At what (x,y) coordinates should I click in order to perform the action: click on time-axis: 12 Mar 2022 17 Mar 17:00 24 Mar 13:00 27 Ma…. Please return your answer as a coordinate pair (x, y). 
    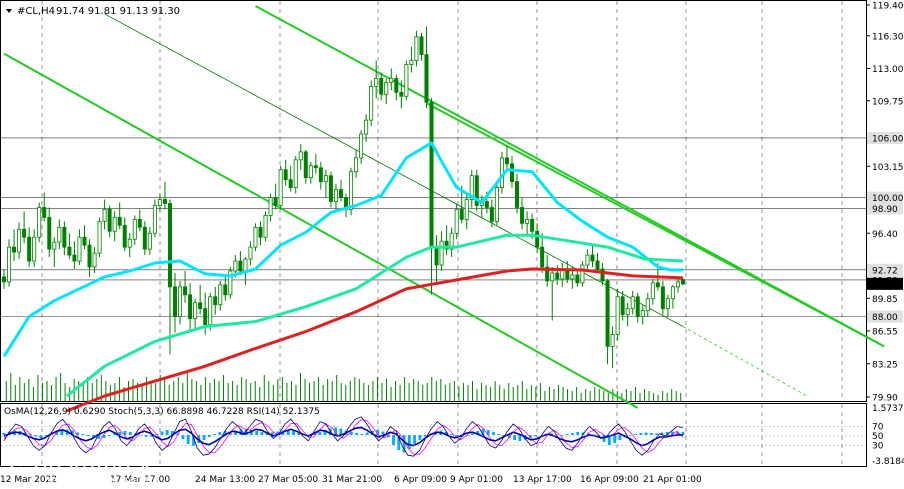
    Looking at the image, I should click on (351, 480).